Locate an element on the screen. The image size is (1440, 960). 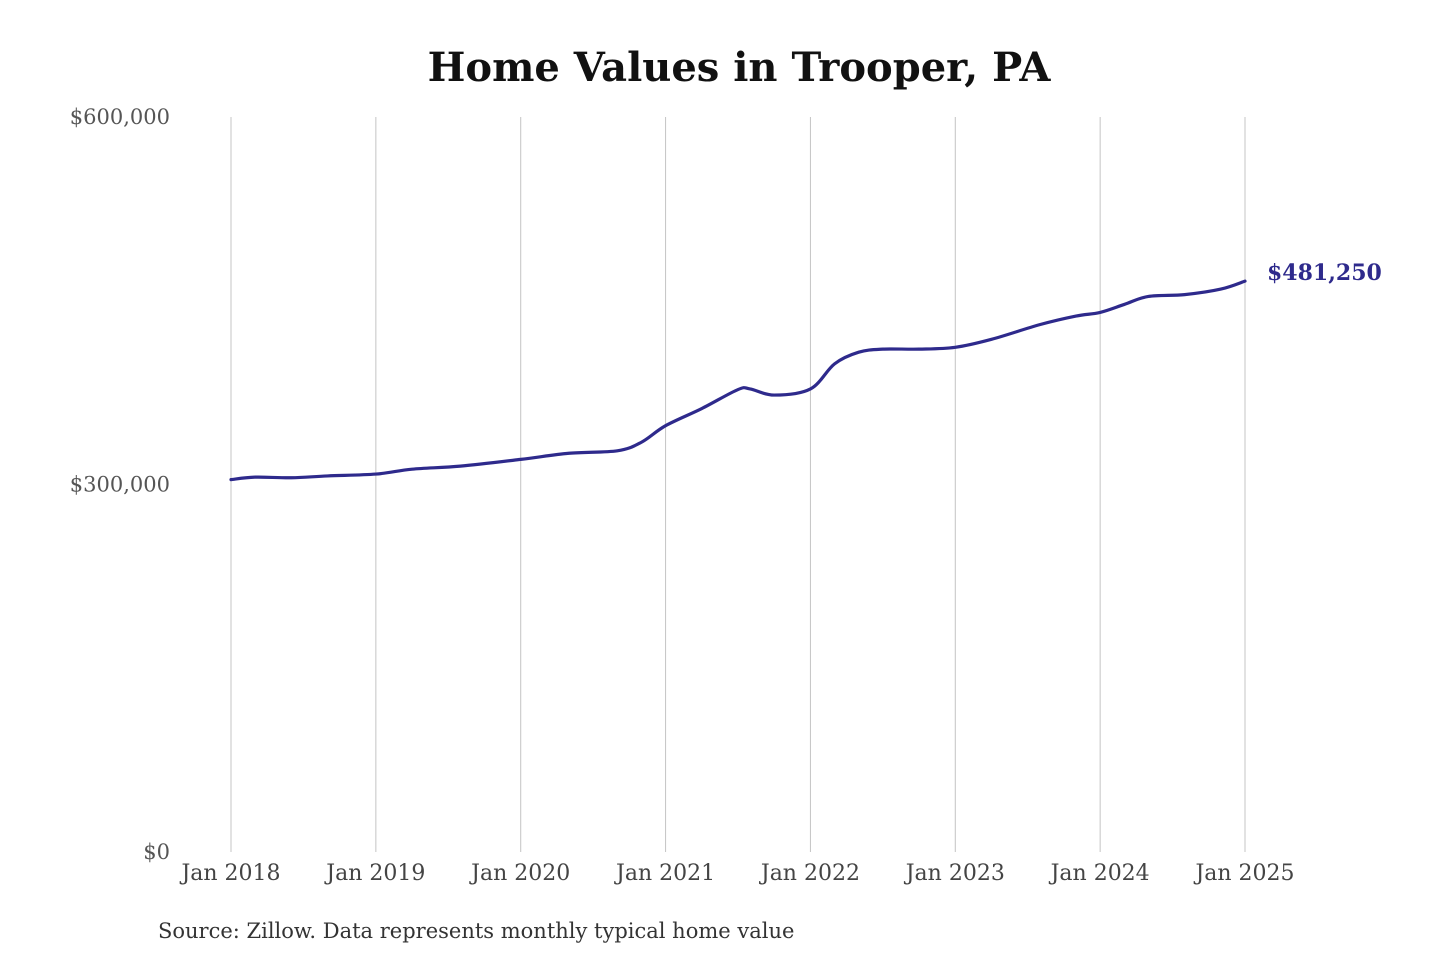
series-layer is located at coordinates (738, 380).